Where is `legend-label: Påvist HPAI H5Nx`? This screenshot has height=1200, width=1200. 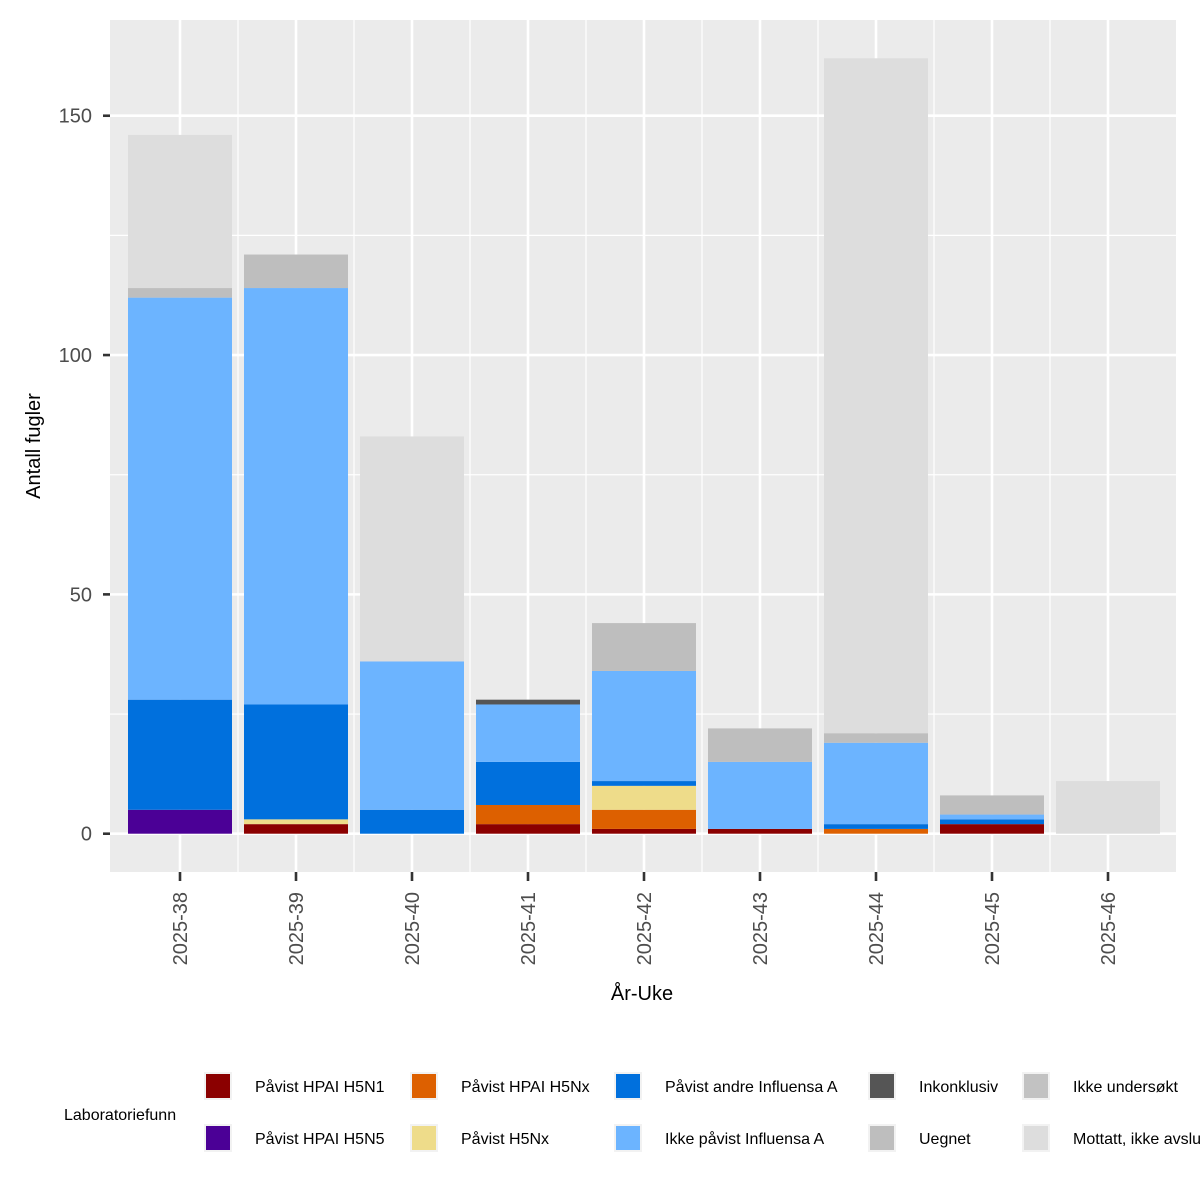
legend-label: Påvist HPAI H5Nx is located at coordinates (525, 1087).